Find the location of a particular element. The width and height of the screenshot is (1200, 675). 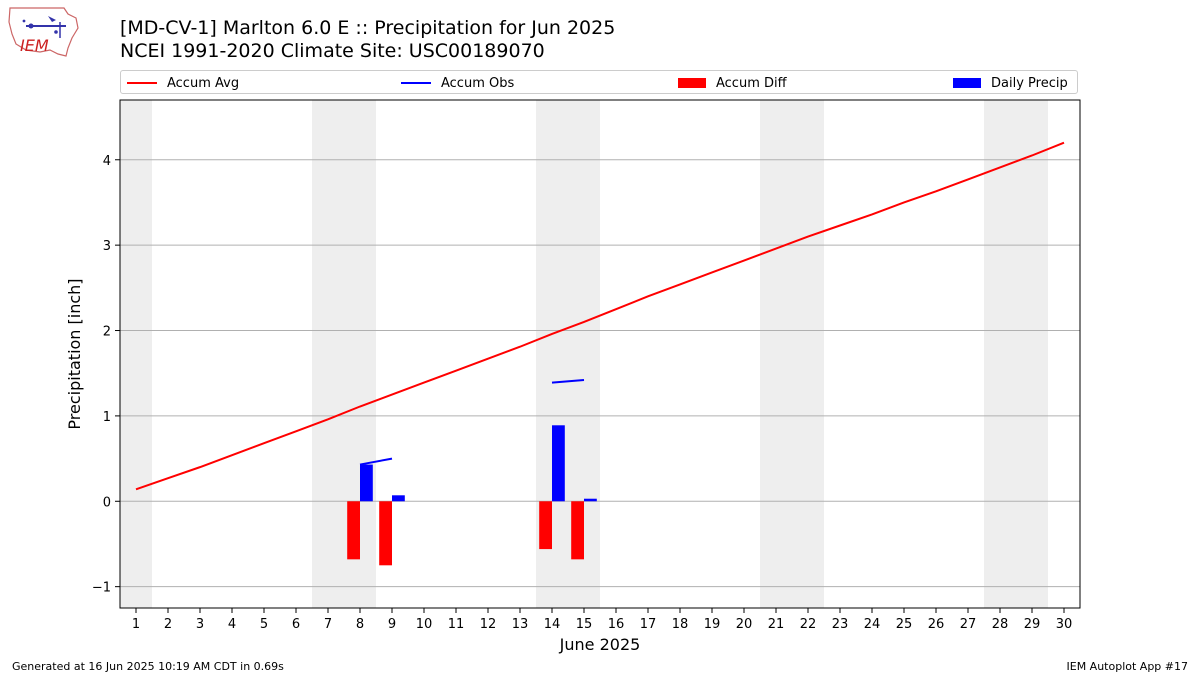

x-tick-label: 29 is located at coordinates (1032, 624).